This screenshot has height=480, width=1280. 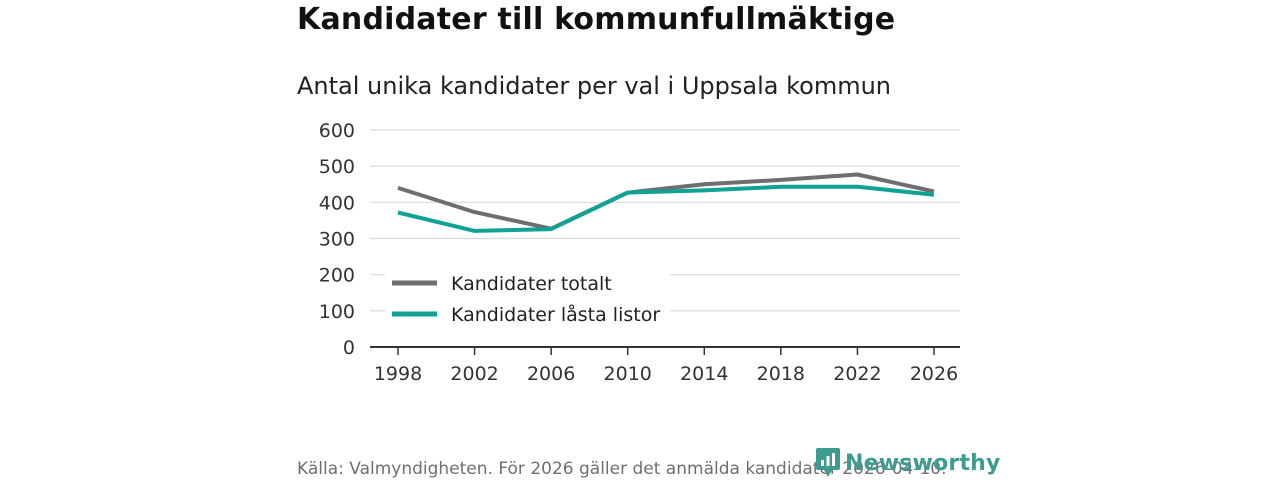 I want to click on chart-title: Kandidater till kommunfullmäktige, so click(x=596, y=19).